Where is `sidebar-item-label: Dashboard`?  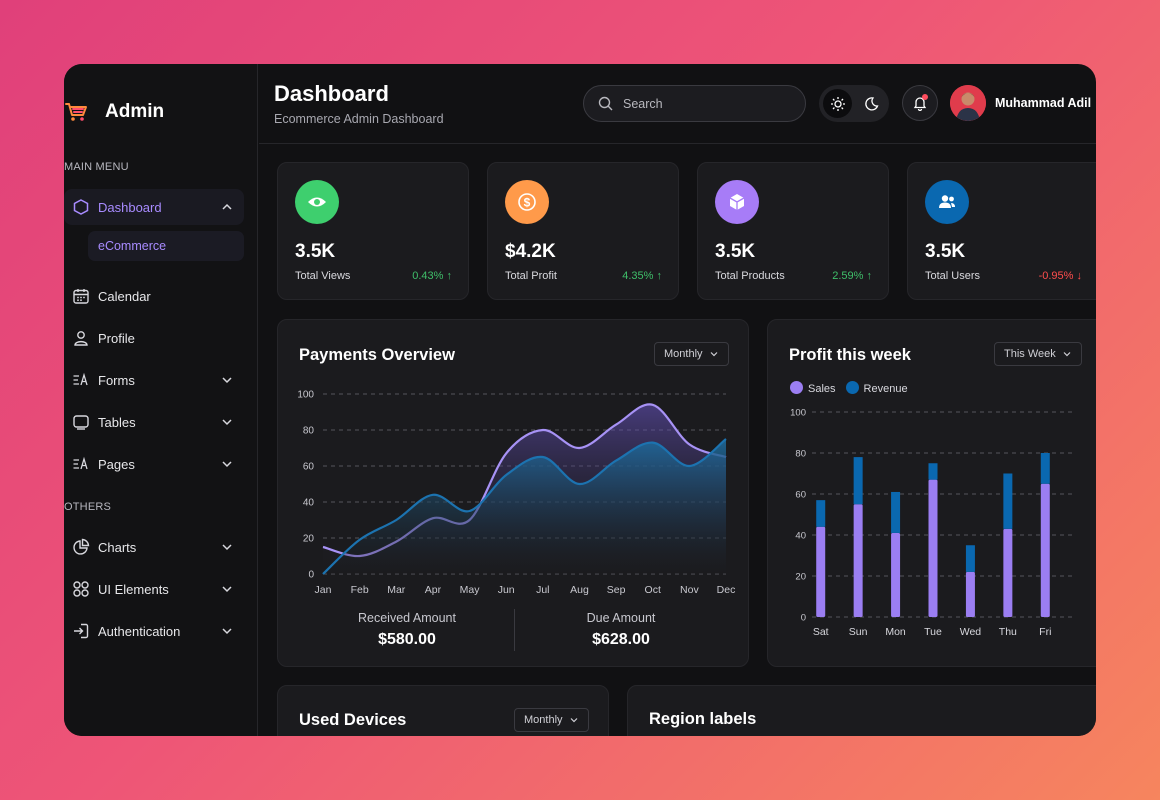 sidebar-item-label: Dashboard is located at coordinates (130, 207).